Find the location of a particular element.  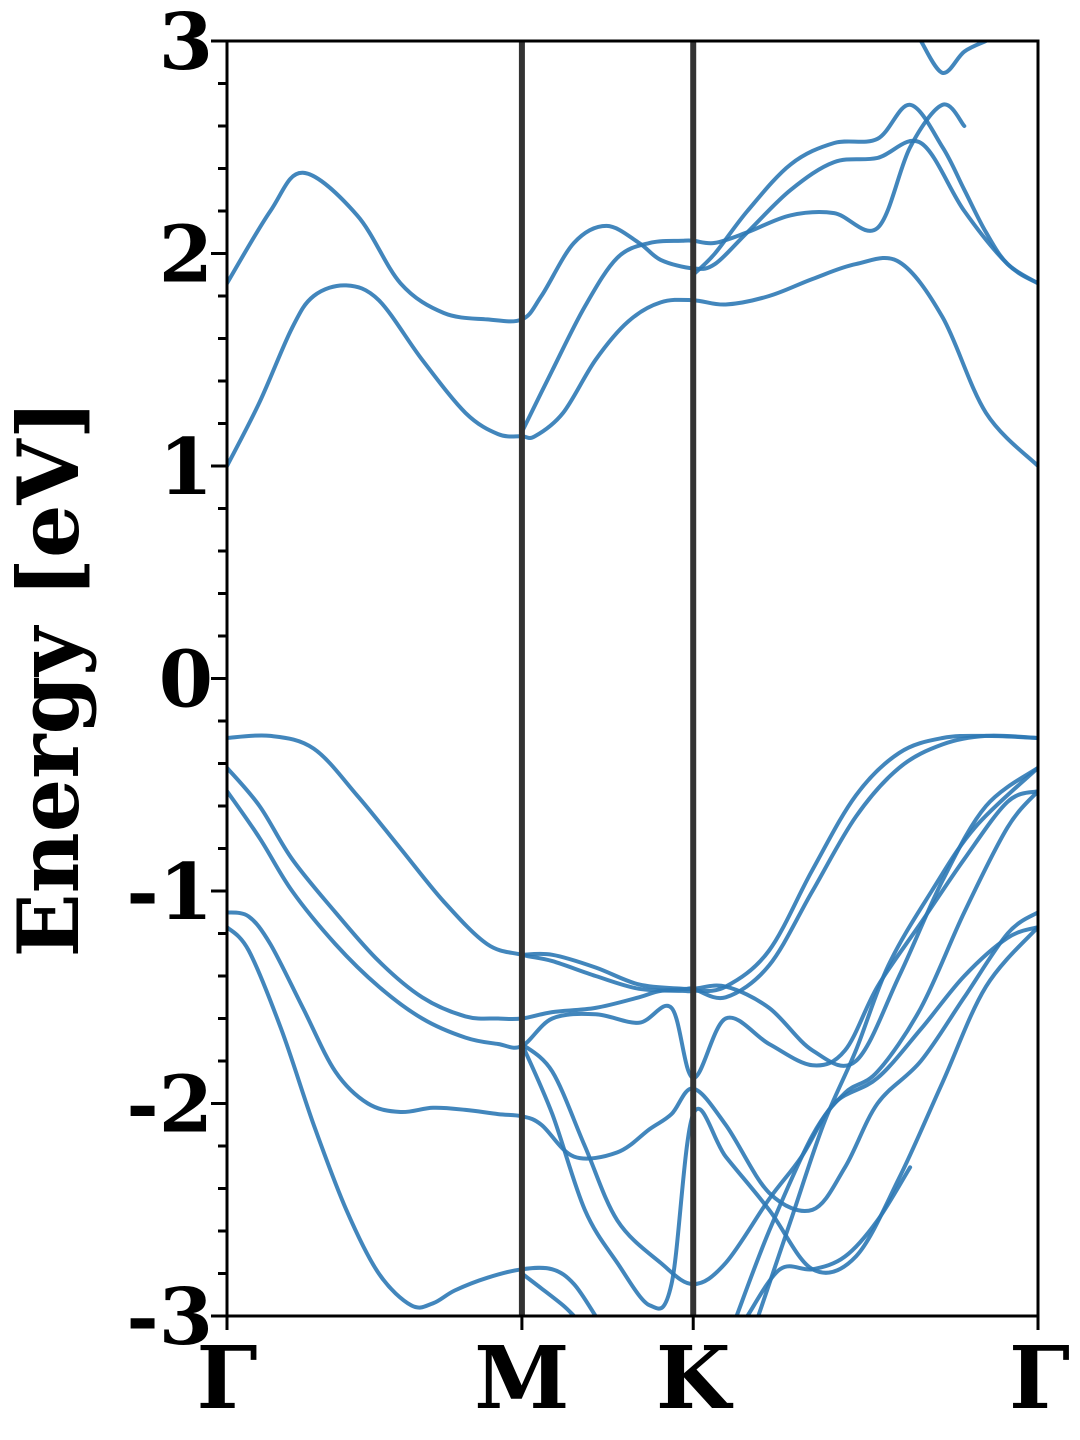

high-symmetry-lines is located at coordinates (607, 678).